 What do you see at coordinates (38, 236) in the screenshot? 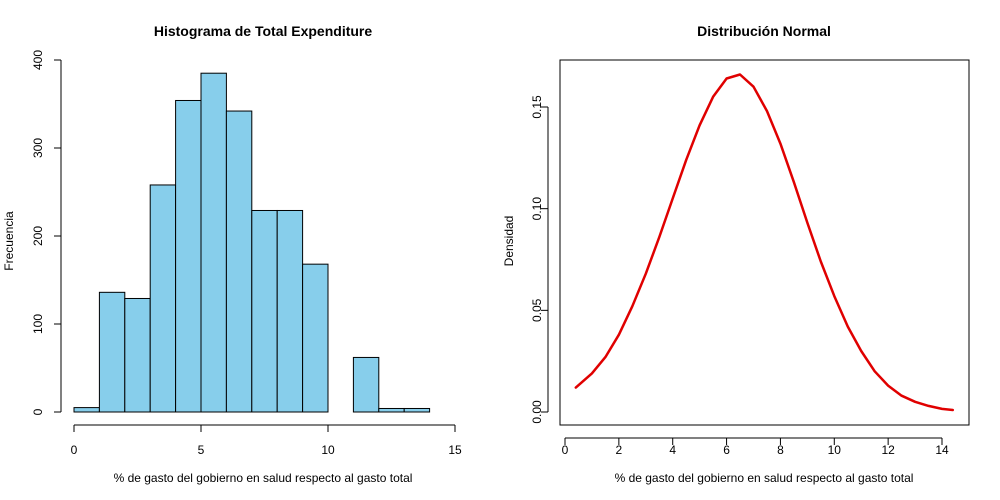
I see `histogram-y-tick-label: 200` at bounding box center [38, 236].